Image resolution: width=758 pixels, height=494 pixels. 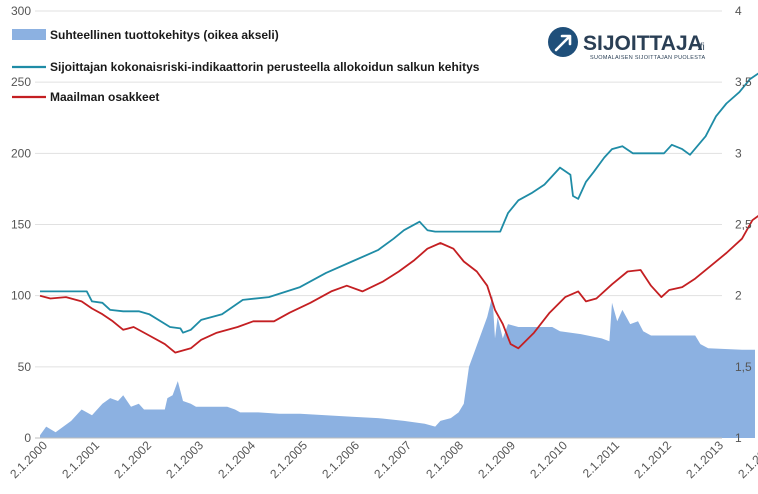 What do you see at coordinates (647, 58) in the screenshot?
I see `logo-tagline: SUOMALAISEN SIJOITTAJAN PUOLESTA` at bounding box center [647, 58].